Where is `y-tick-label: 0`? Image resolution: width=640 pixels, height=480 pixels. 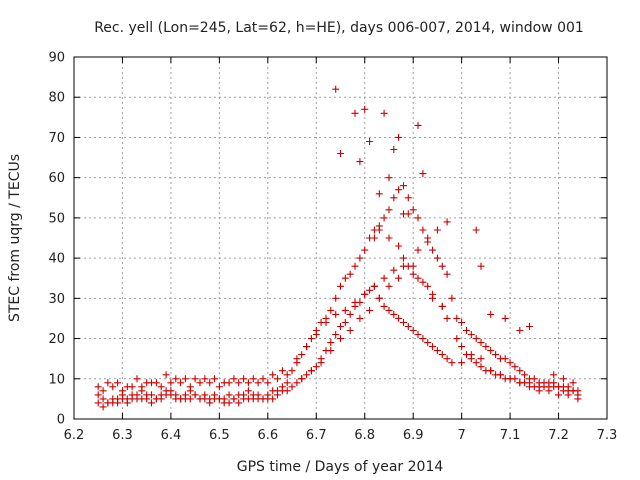
y-tick-label: 0 is located at coordinates (61, 420).